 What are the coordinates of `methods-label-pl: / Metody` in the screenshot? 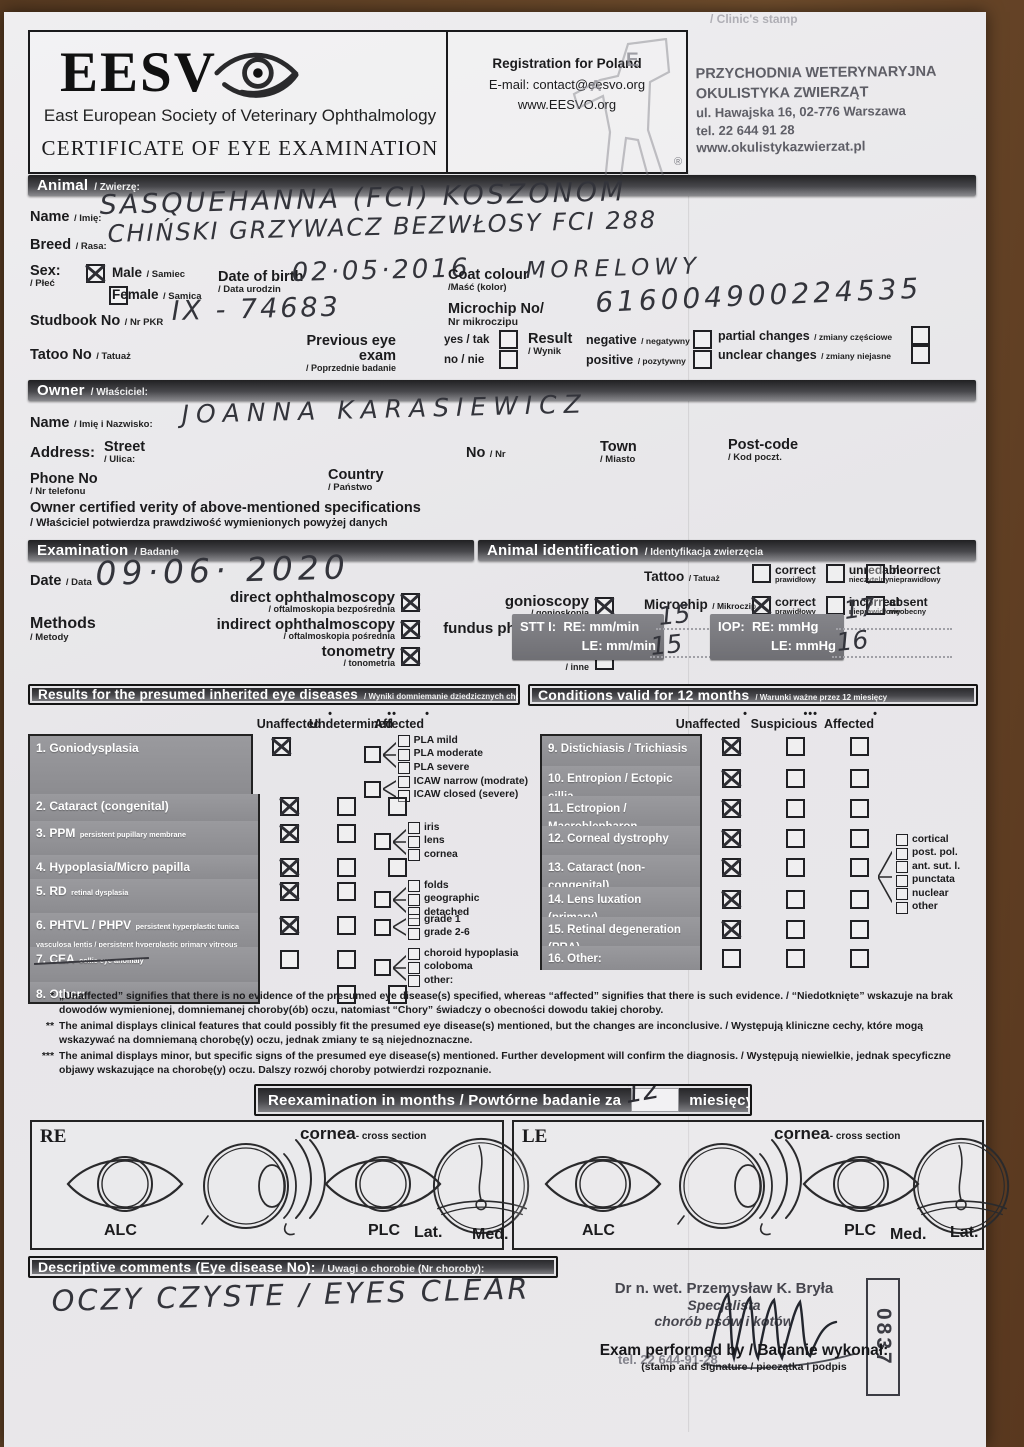 It's located at (49, 637).